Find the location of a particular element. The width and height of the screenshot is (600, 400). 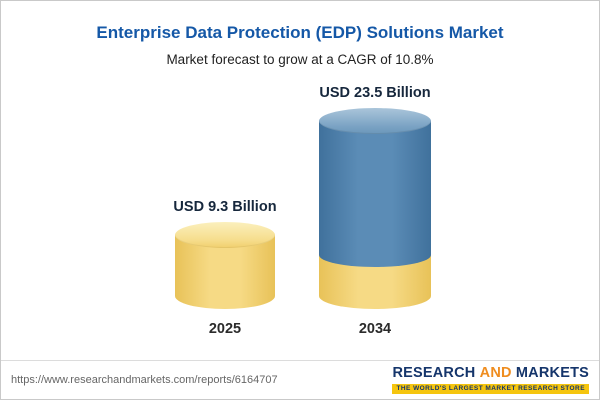

value-label-2025: USD 9.3 Billion is located at coordinates (225, 207).